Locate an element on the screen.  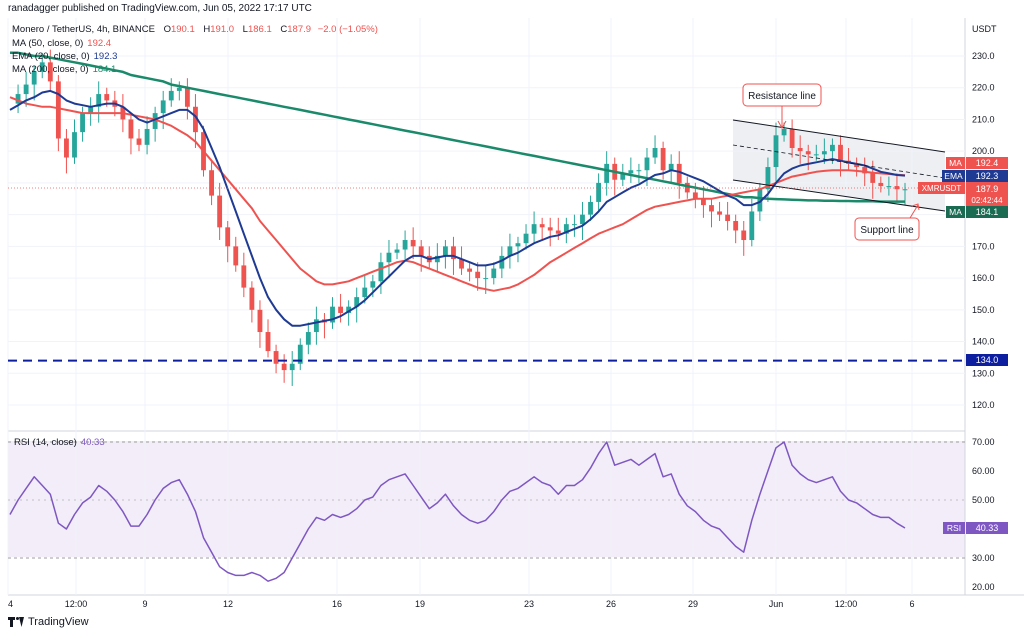
svg-text: 40.33 is located at coordinates (987, 528).